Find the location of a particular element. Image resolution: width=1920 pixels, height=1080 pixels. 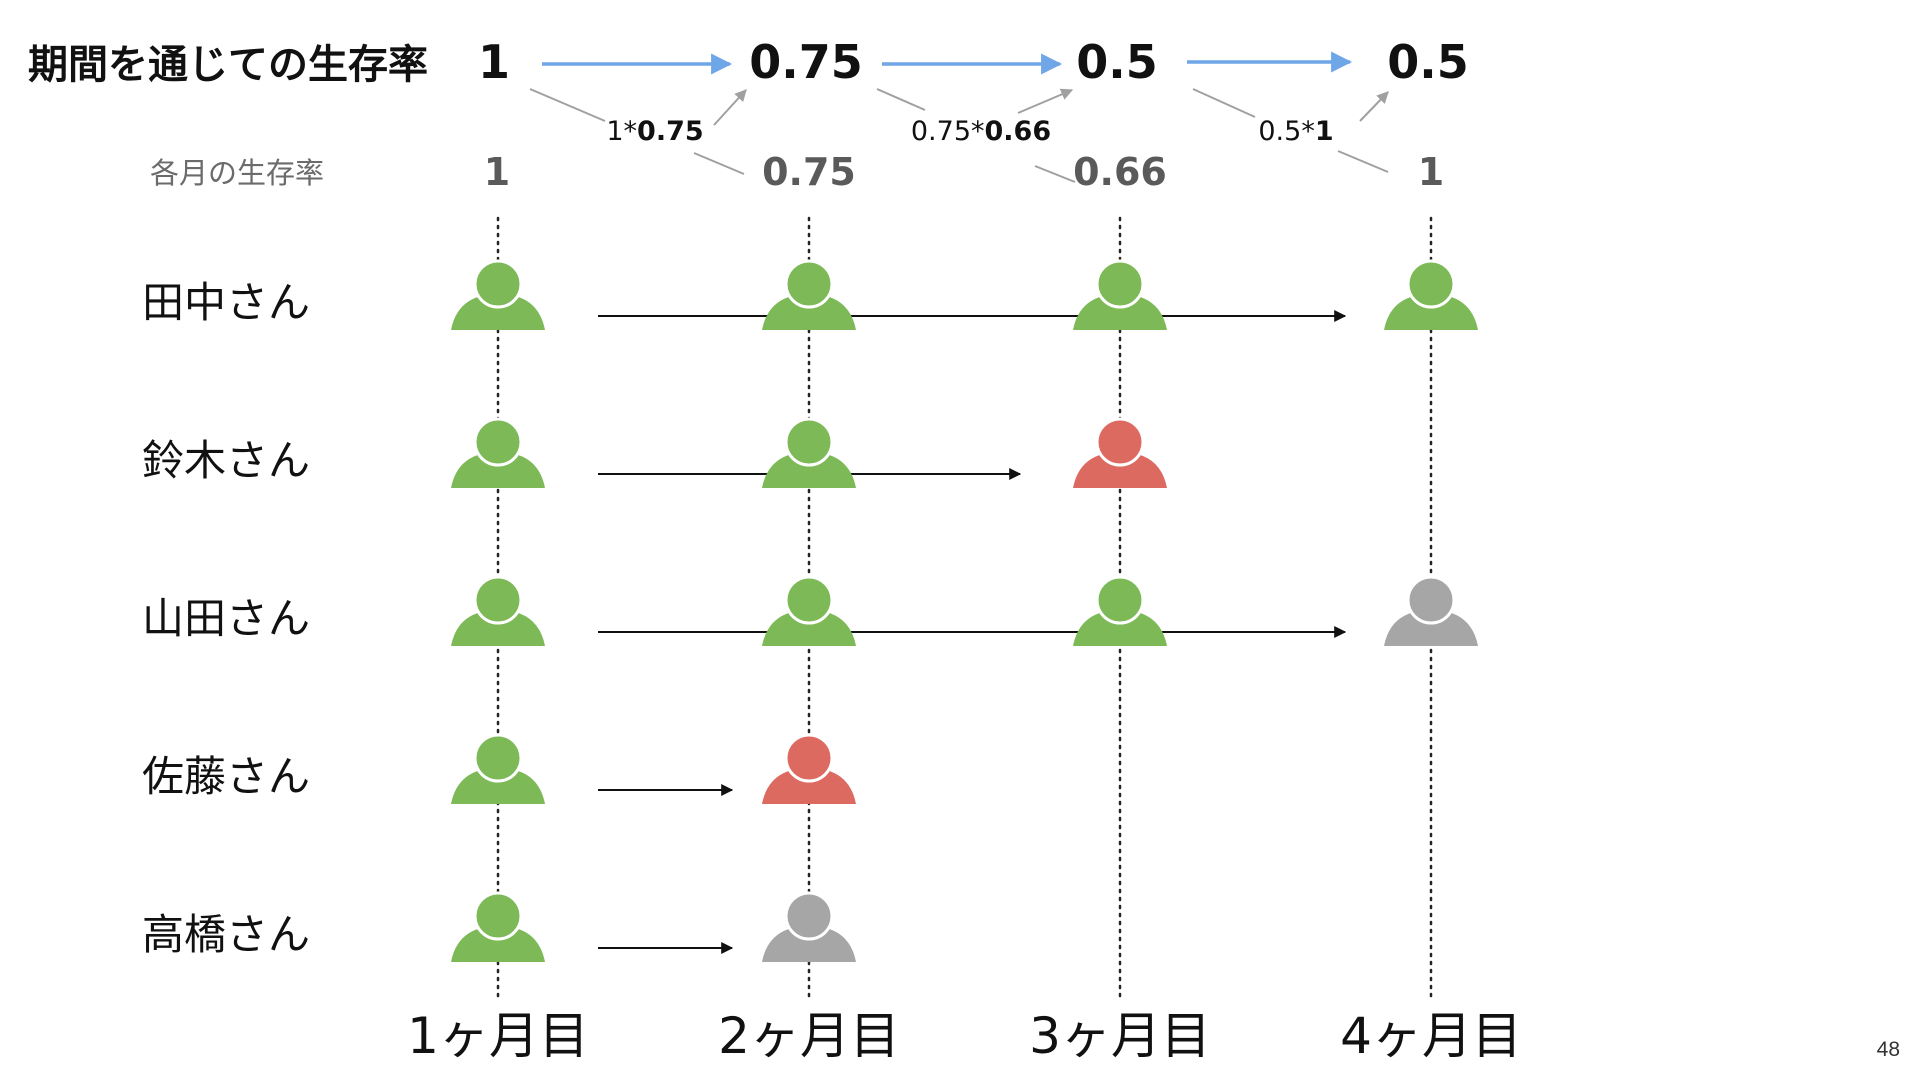

monthly-rates: 1 0.75 0.66 1 is located at coordinates (964, 172).